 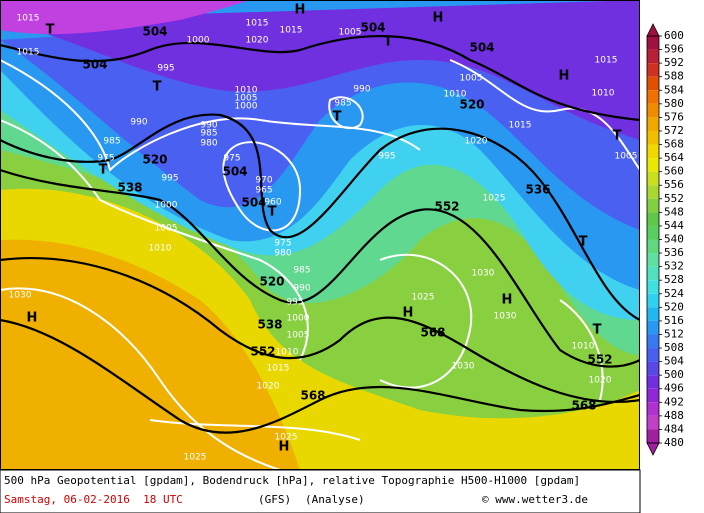 I want to click on colorbar-tick-label: 492, so click(x=674, y=401).